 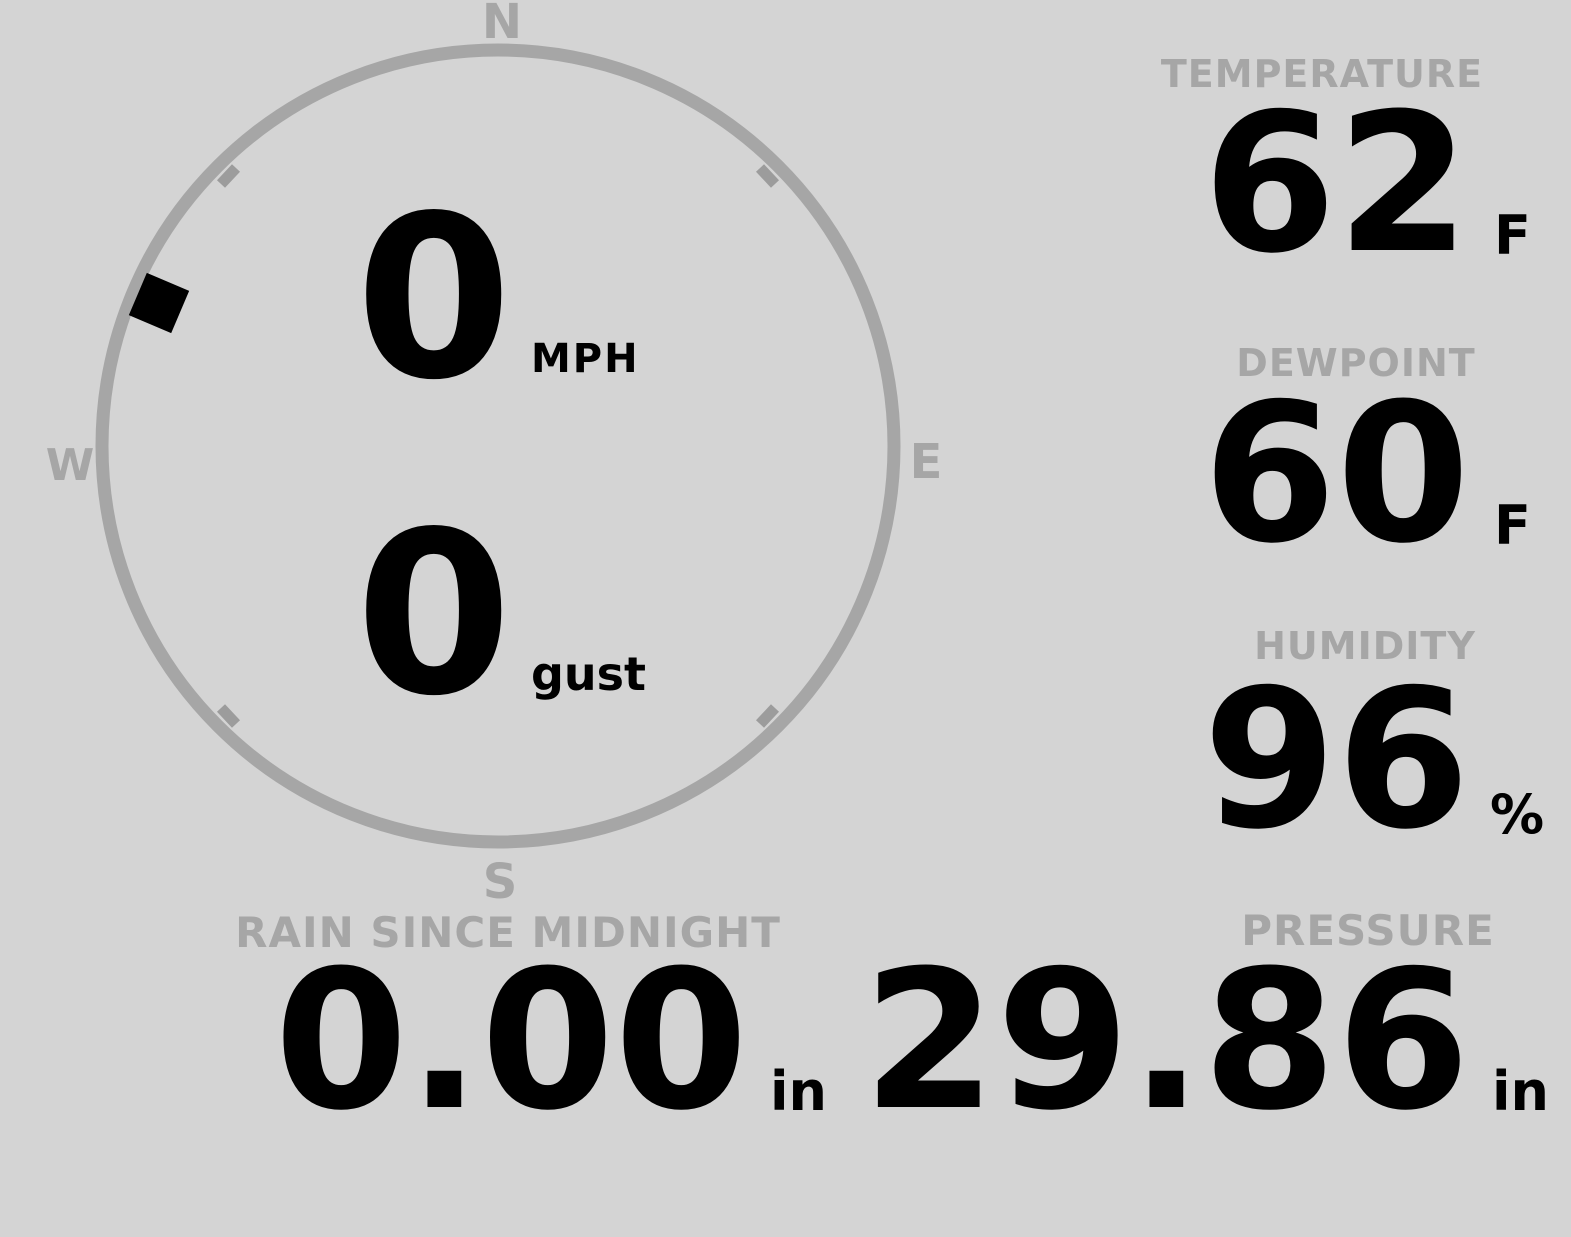 What do you see at coordinates (1365, 646) in the screenshot?
I see `humidity-label: HUMIDITY` at bounding box center [1365, 646].